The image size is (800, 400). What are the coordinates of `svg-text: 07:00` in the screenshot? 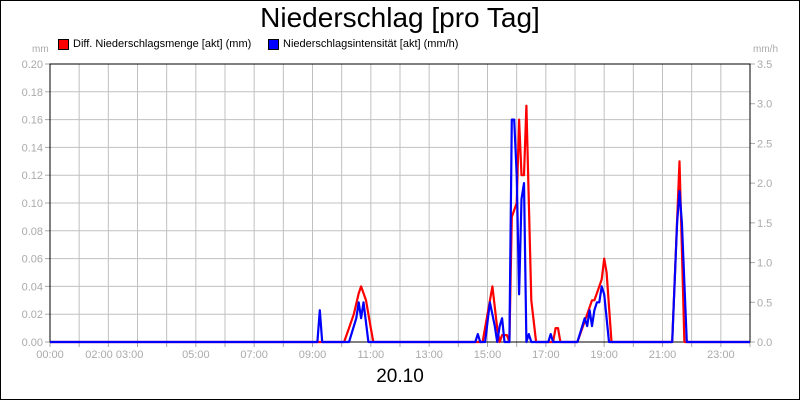 It's located at (254, 355).